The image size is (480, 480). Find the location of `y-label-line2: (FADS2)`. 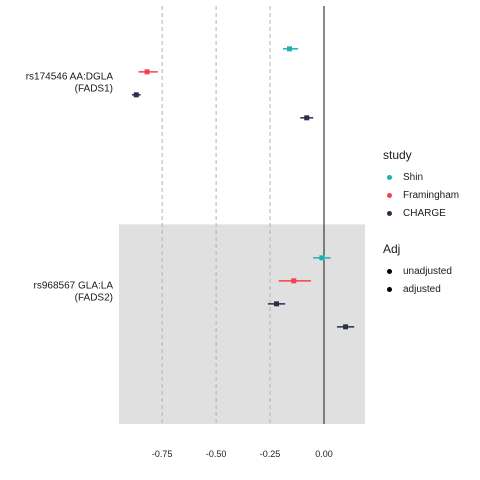

y-label-line2: (FADS2) is located at coordinates (94, 297).